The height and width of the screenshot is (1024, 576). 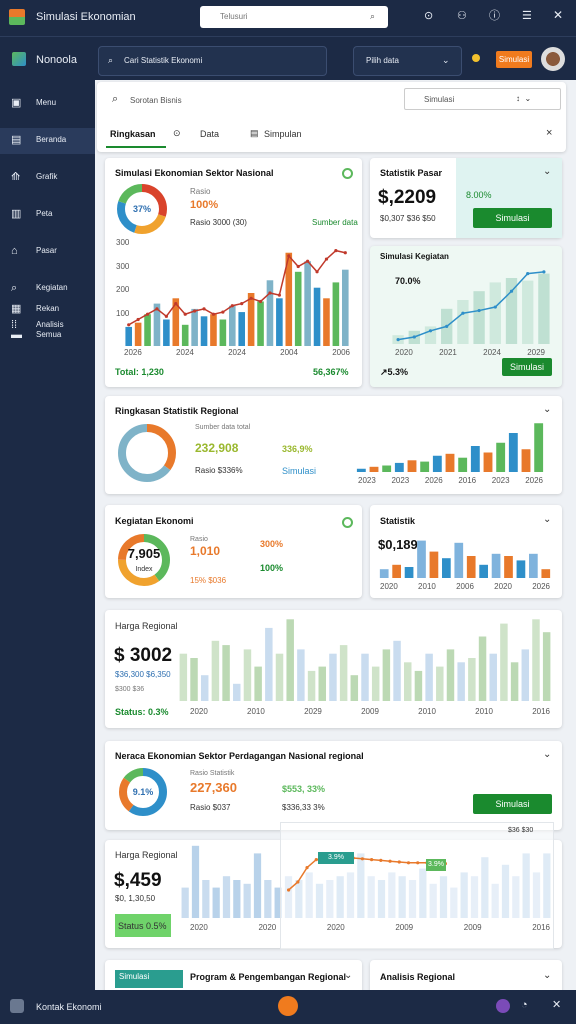 What do you see at coordinates (373, 16) in the screenshot?
I see `search-icon: ⌕` at bounding box center [373, 16].